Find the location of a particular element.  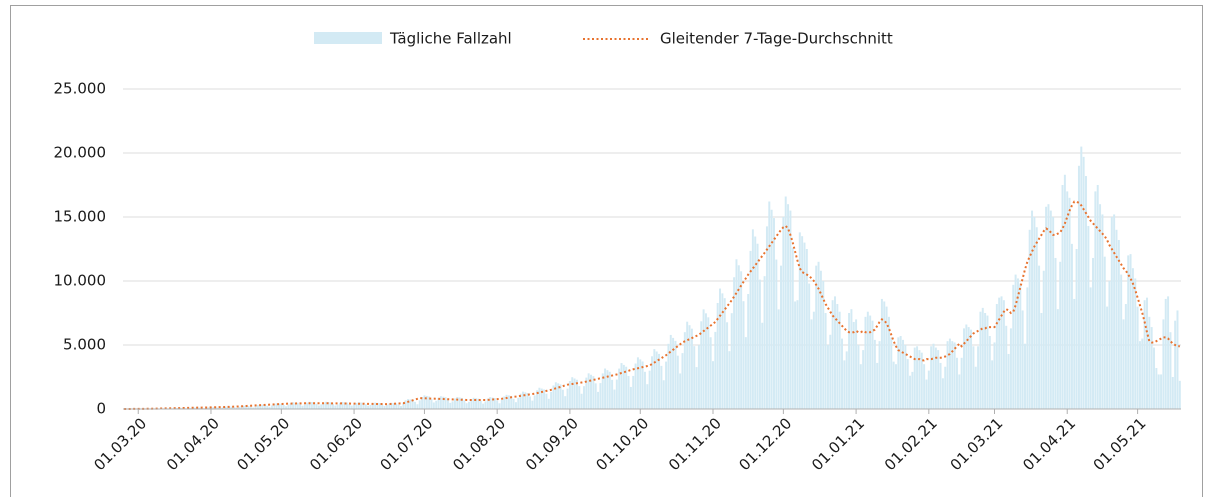

x-tick-label: 01.11.20 is located at coordinates (695, 444).